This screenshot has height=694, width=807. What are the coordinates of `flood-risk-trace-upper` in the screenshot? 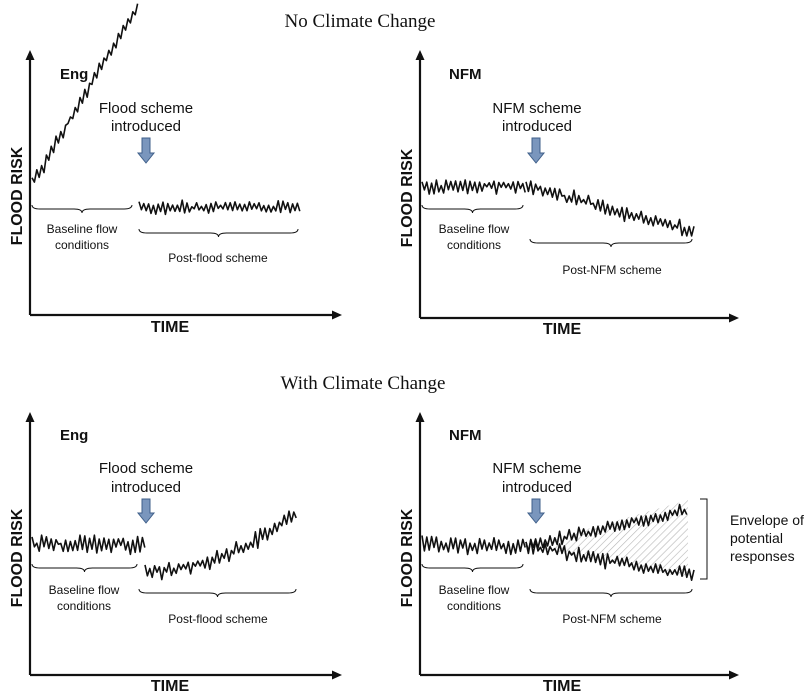 It's located at (606, 528).